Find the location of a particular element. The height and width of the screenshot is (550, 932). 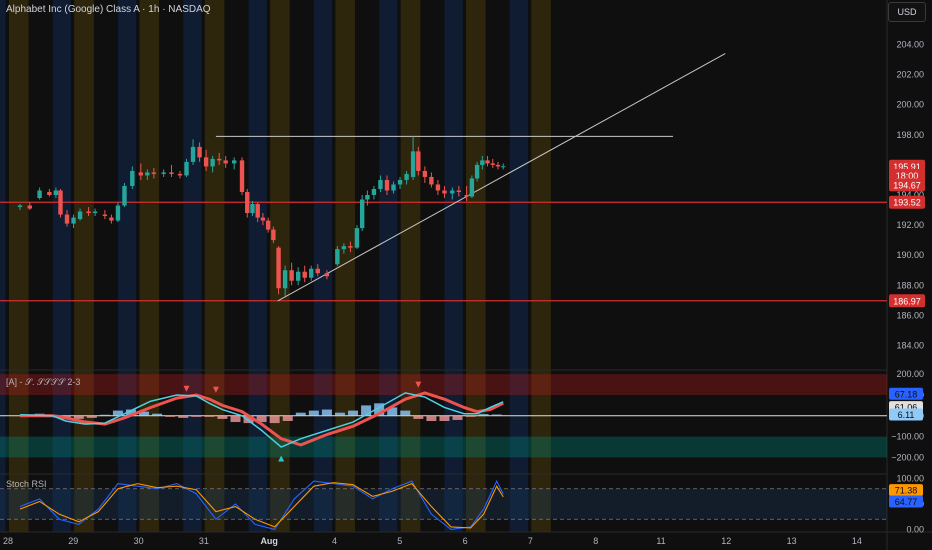

oversold-zone is located at coordinates (443, 447).